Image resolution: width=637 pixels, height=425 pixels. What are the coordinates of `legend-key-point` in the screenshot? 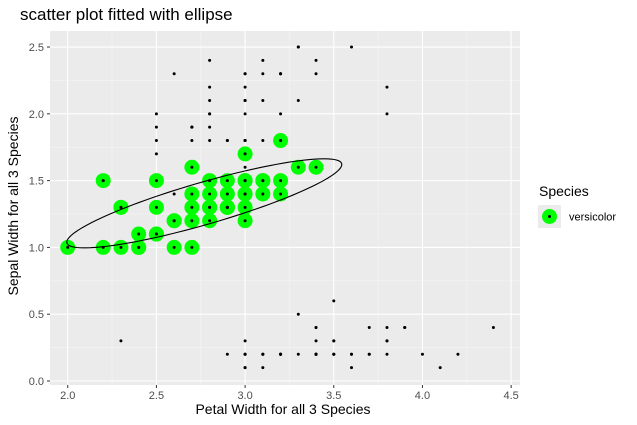 It's located at (549, 216).